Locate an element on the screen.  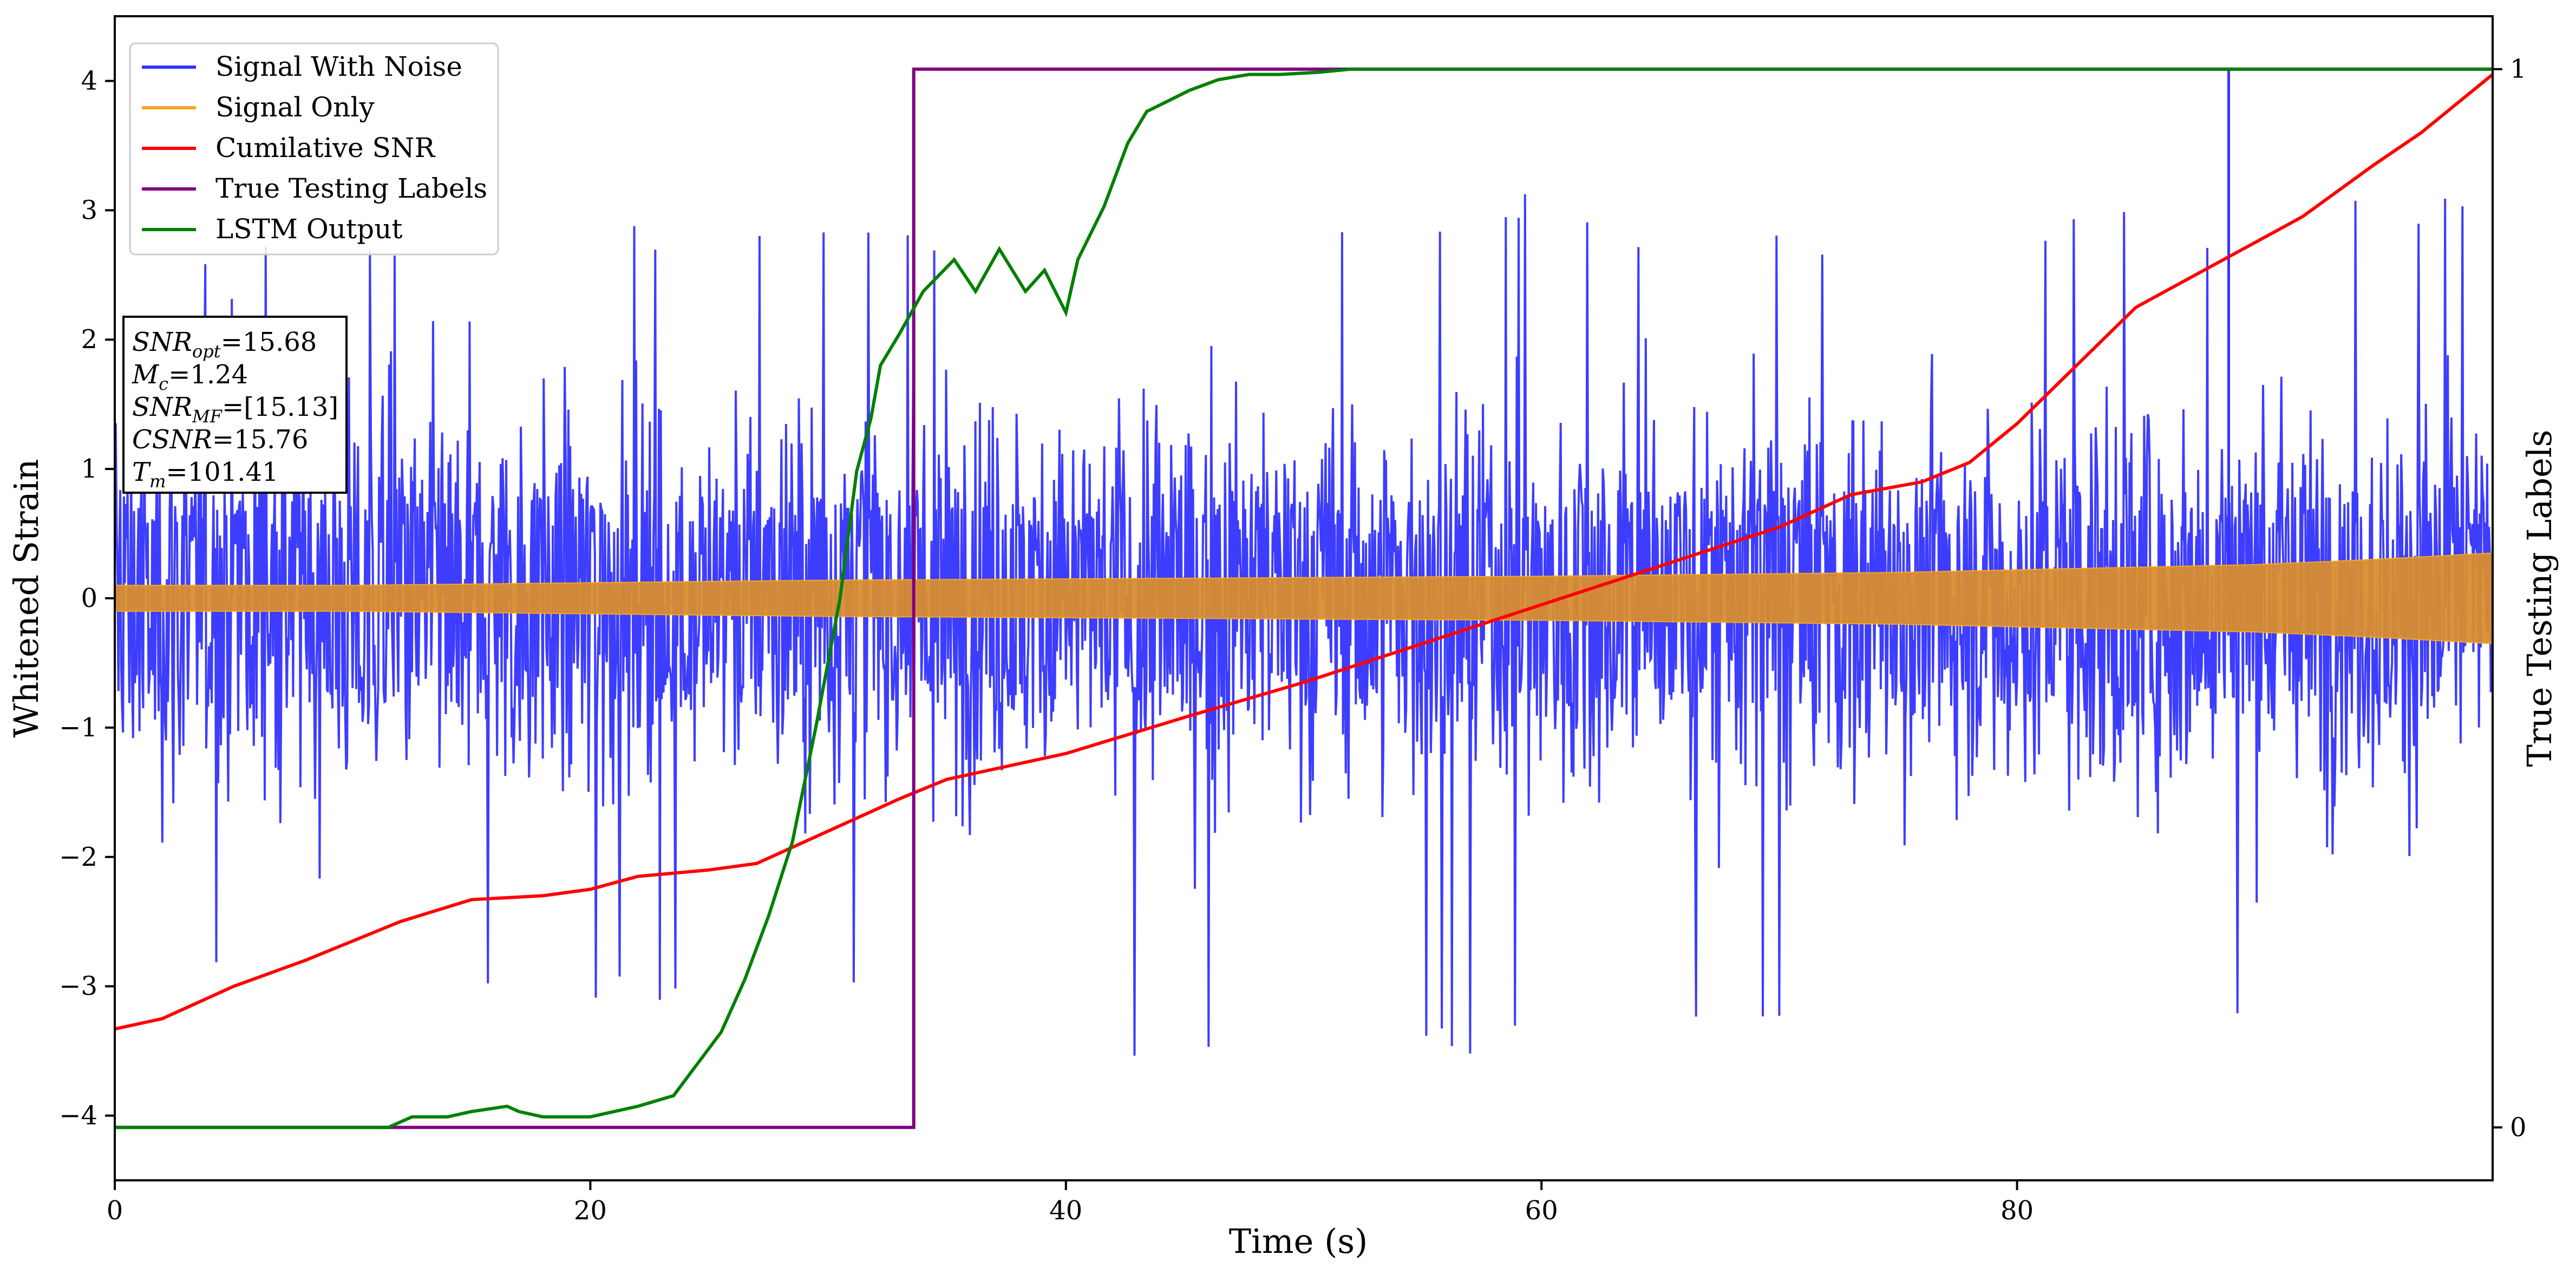
legend-label-signal-only: Signal Only is located at coordinates (295, 107).